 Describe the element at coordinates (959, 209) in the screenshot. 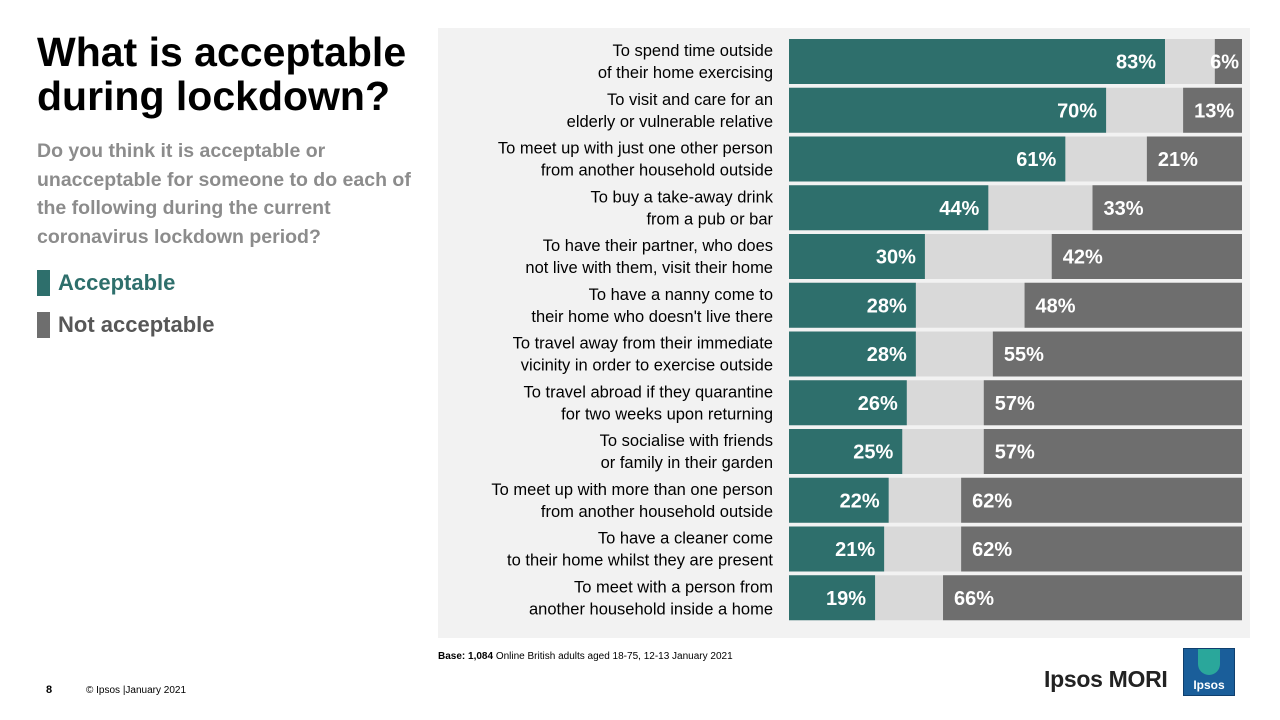

I see `value-label-acceptable: 44%` at that location.